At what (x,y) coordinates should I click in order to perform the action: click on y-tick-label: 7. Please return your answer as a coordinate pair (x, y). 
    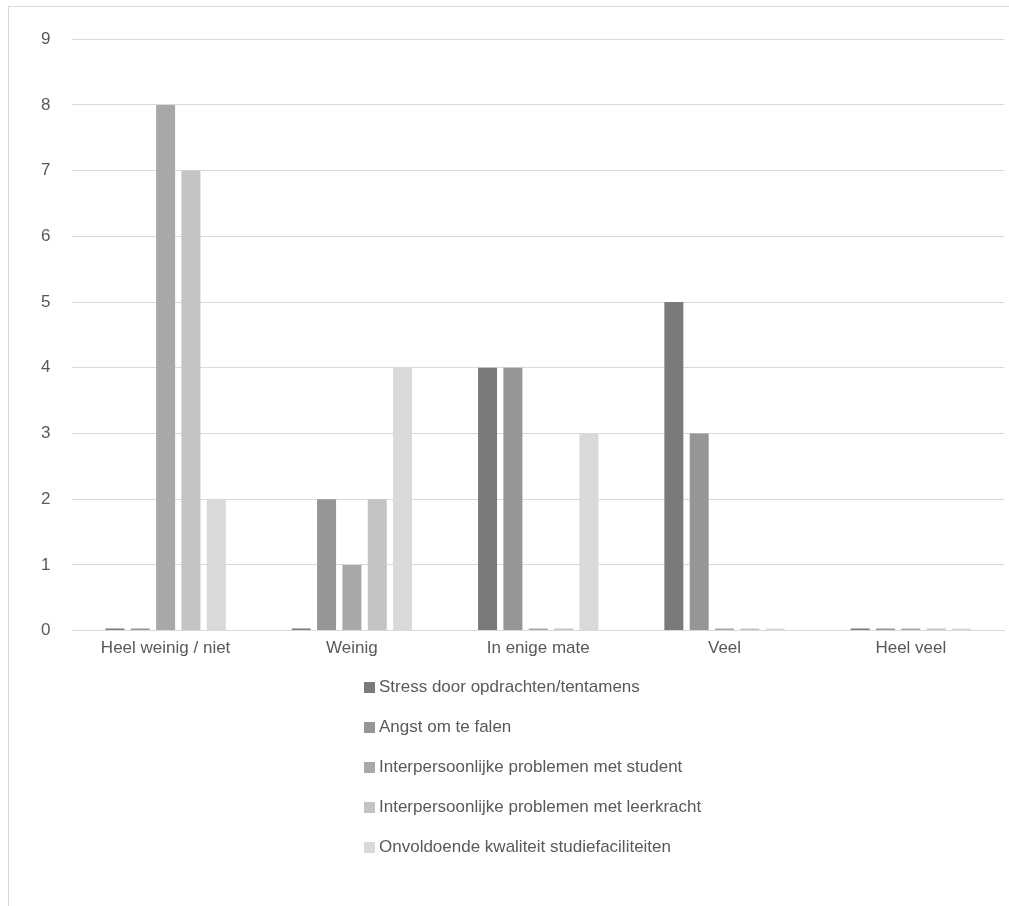
    Looking at the image, I should click on (45, 170).